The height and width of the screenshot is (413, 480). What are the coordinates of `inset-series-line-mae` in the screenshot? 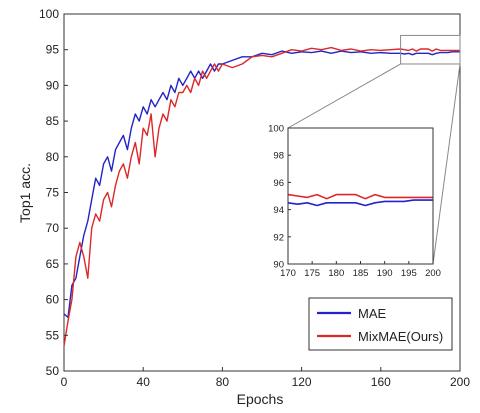 It's located at (360, 203).